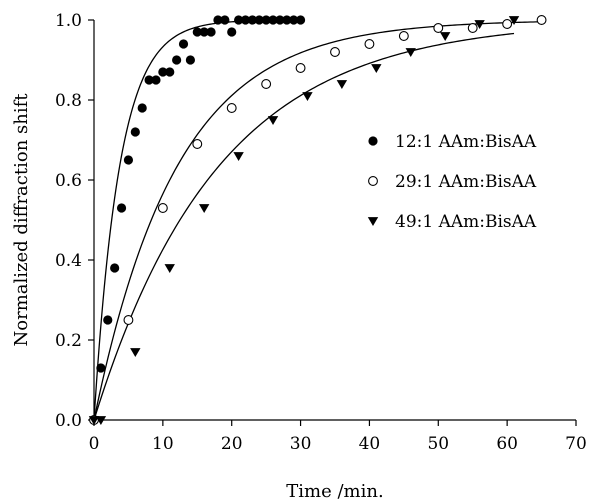  I want to click on legend-label: 49:1 AAm:BisAA, so click(466, 222).